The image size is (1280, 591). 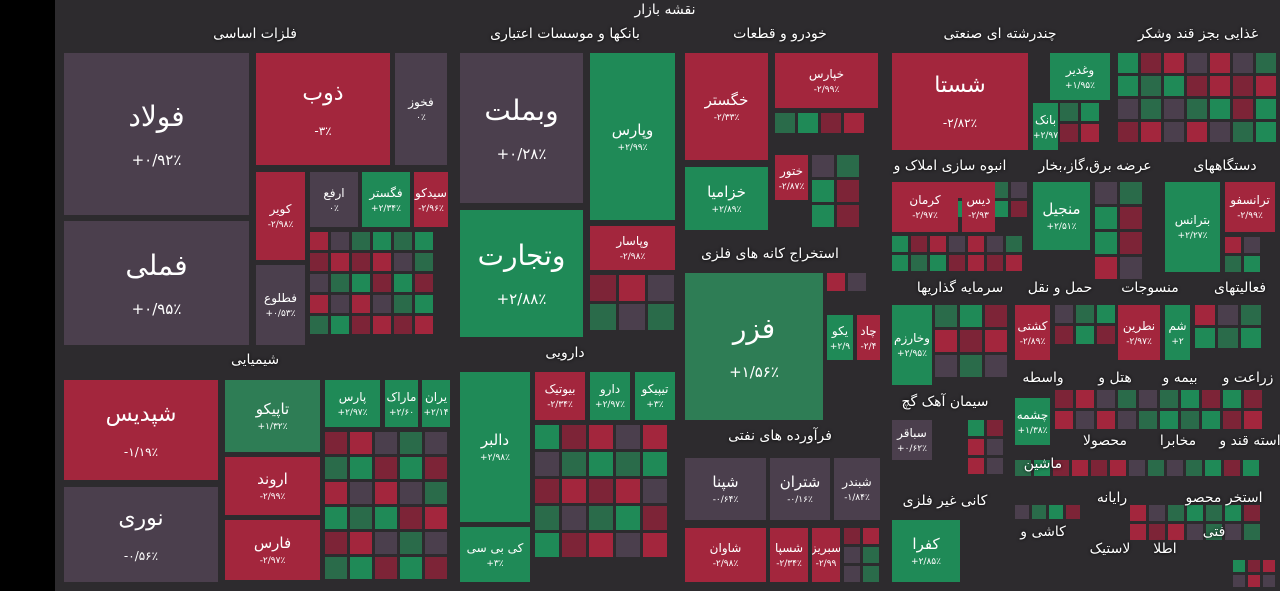 I want to click on stock-tile: خپارس -۲/۹۹٪, so click(x=826, y=80).